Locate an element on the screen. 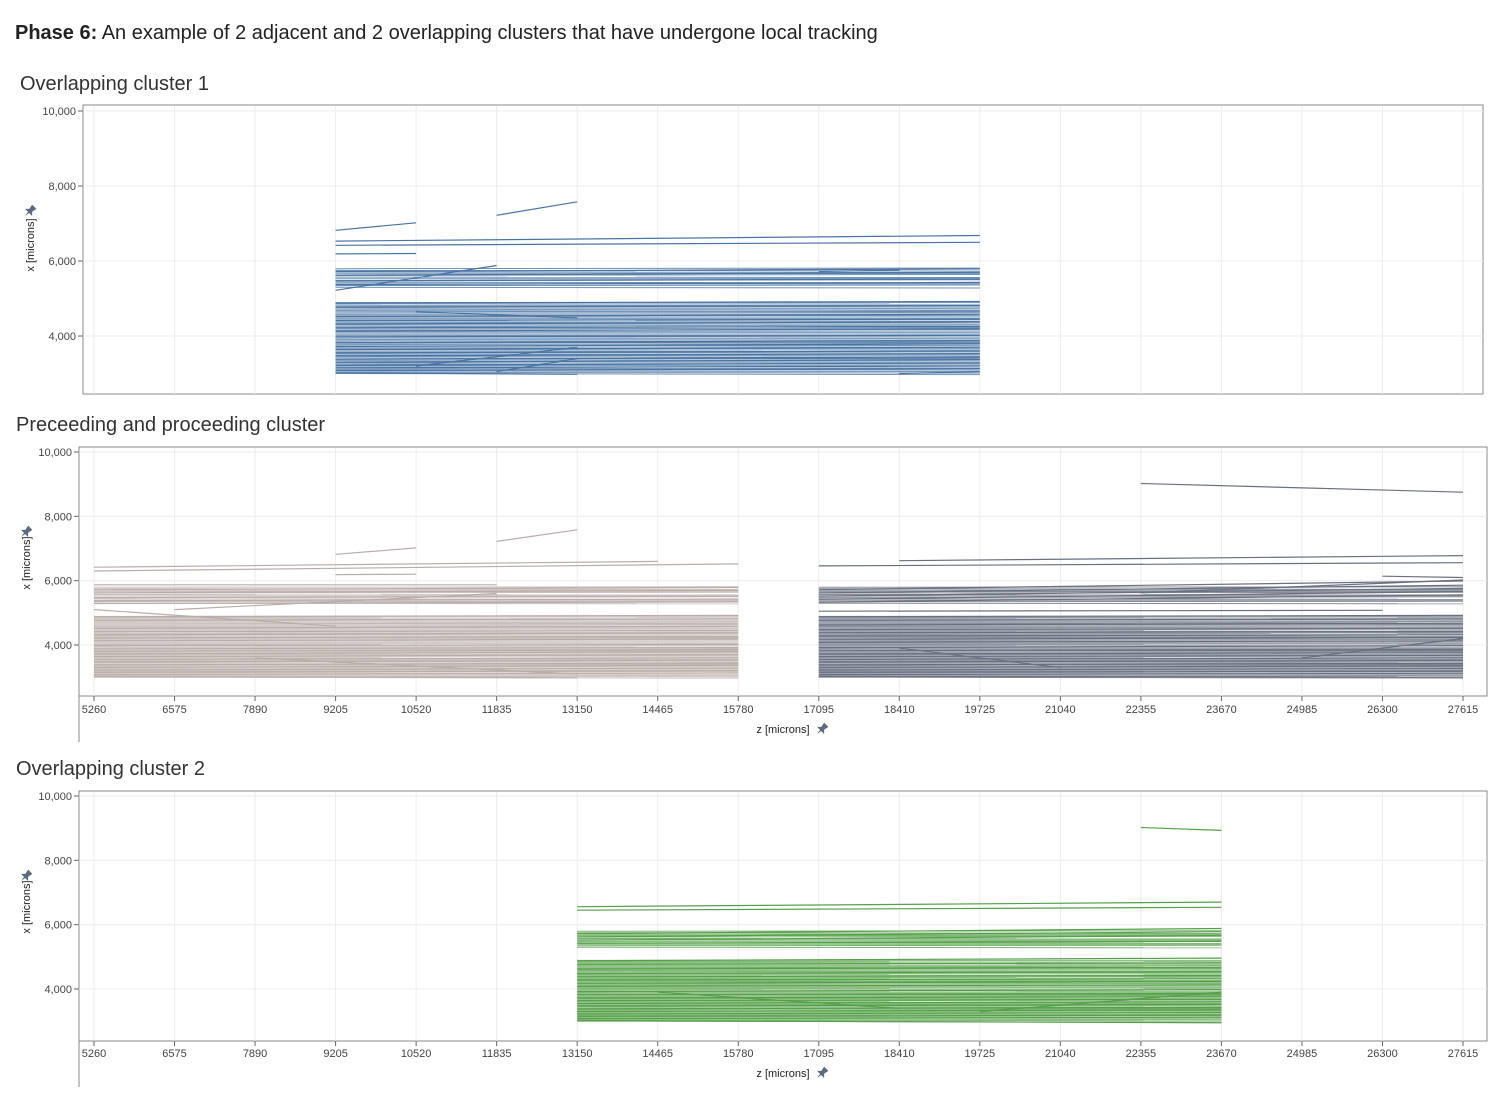 Image resolution: width=1500 pixels, height=1100 pixels. chart-3-y-tick-label: 10,000 is located at coordinates (55, 797).